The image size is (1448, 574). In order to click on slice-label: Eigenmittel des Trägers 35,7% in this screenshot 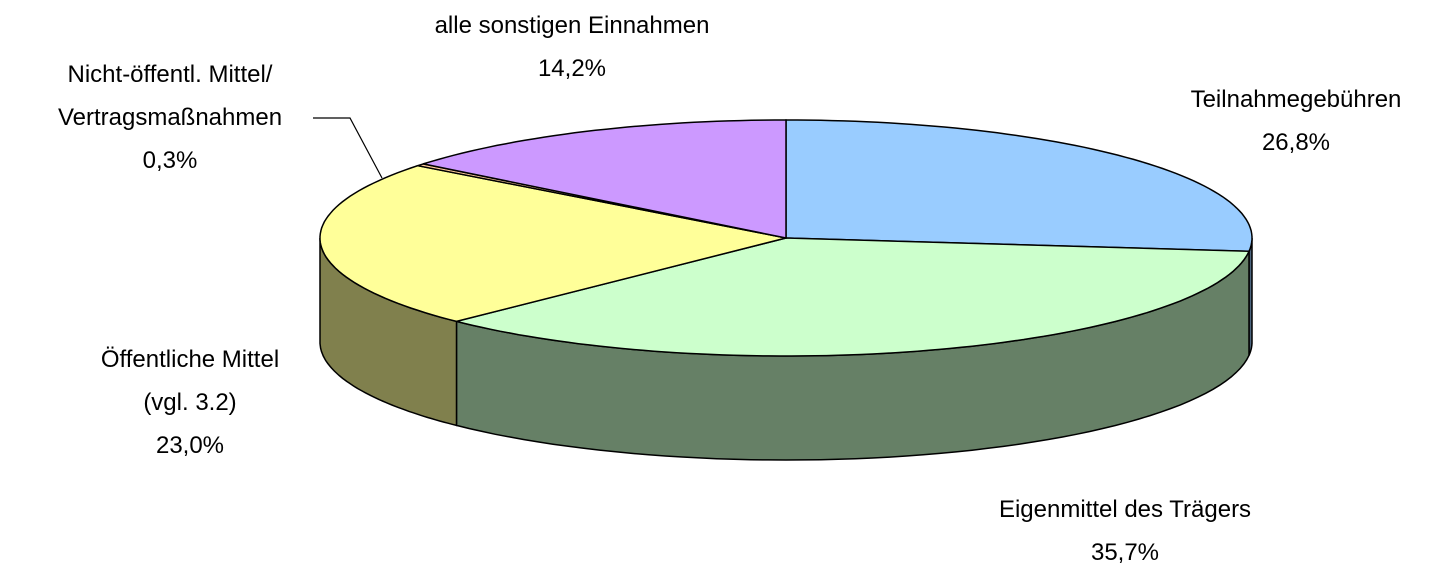, I will do `click(1125, 531)`.